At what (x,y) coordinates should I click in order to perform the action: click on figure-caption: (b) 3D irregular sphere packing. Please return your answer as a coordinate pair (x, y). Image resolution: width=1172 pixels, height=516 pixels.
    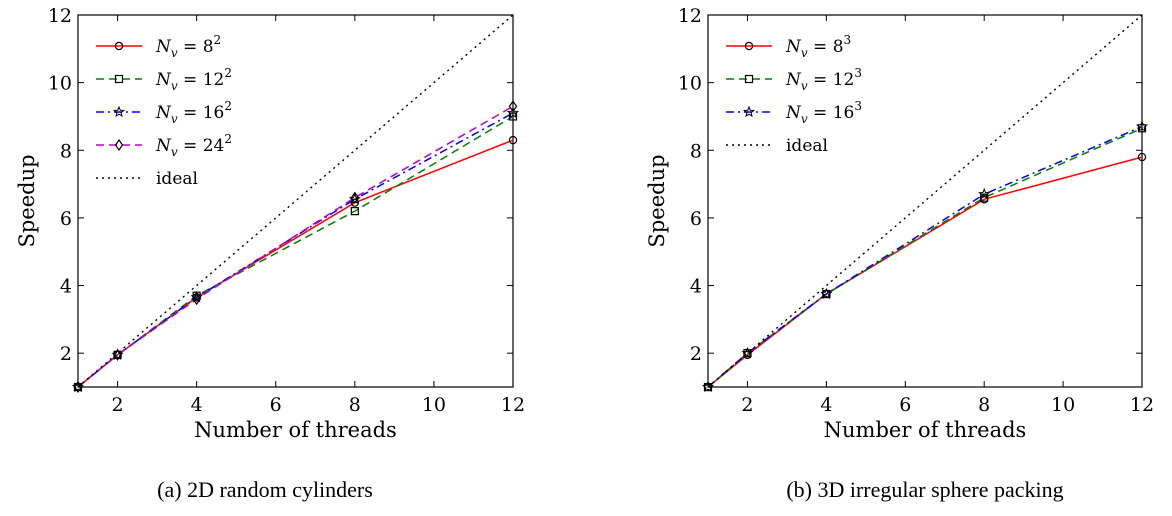
    Looking at the image, I should click on (924, 489).